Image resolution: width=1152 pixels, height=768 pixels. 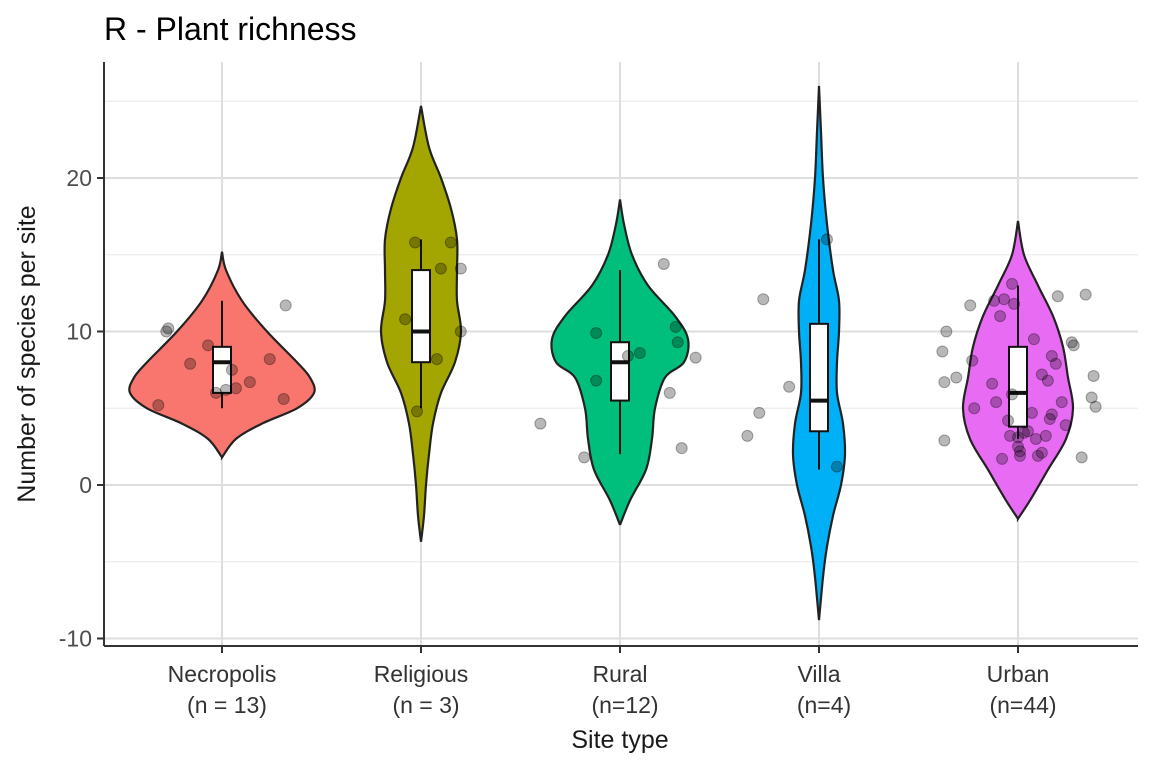 What do you see at coordinates (85, 485) in the screenshot?
I see `y-tick-label: 0` at bounding box center [85, 485].